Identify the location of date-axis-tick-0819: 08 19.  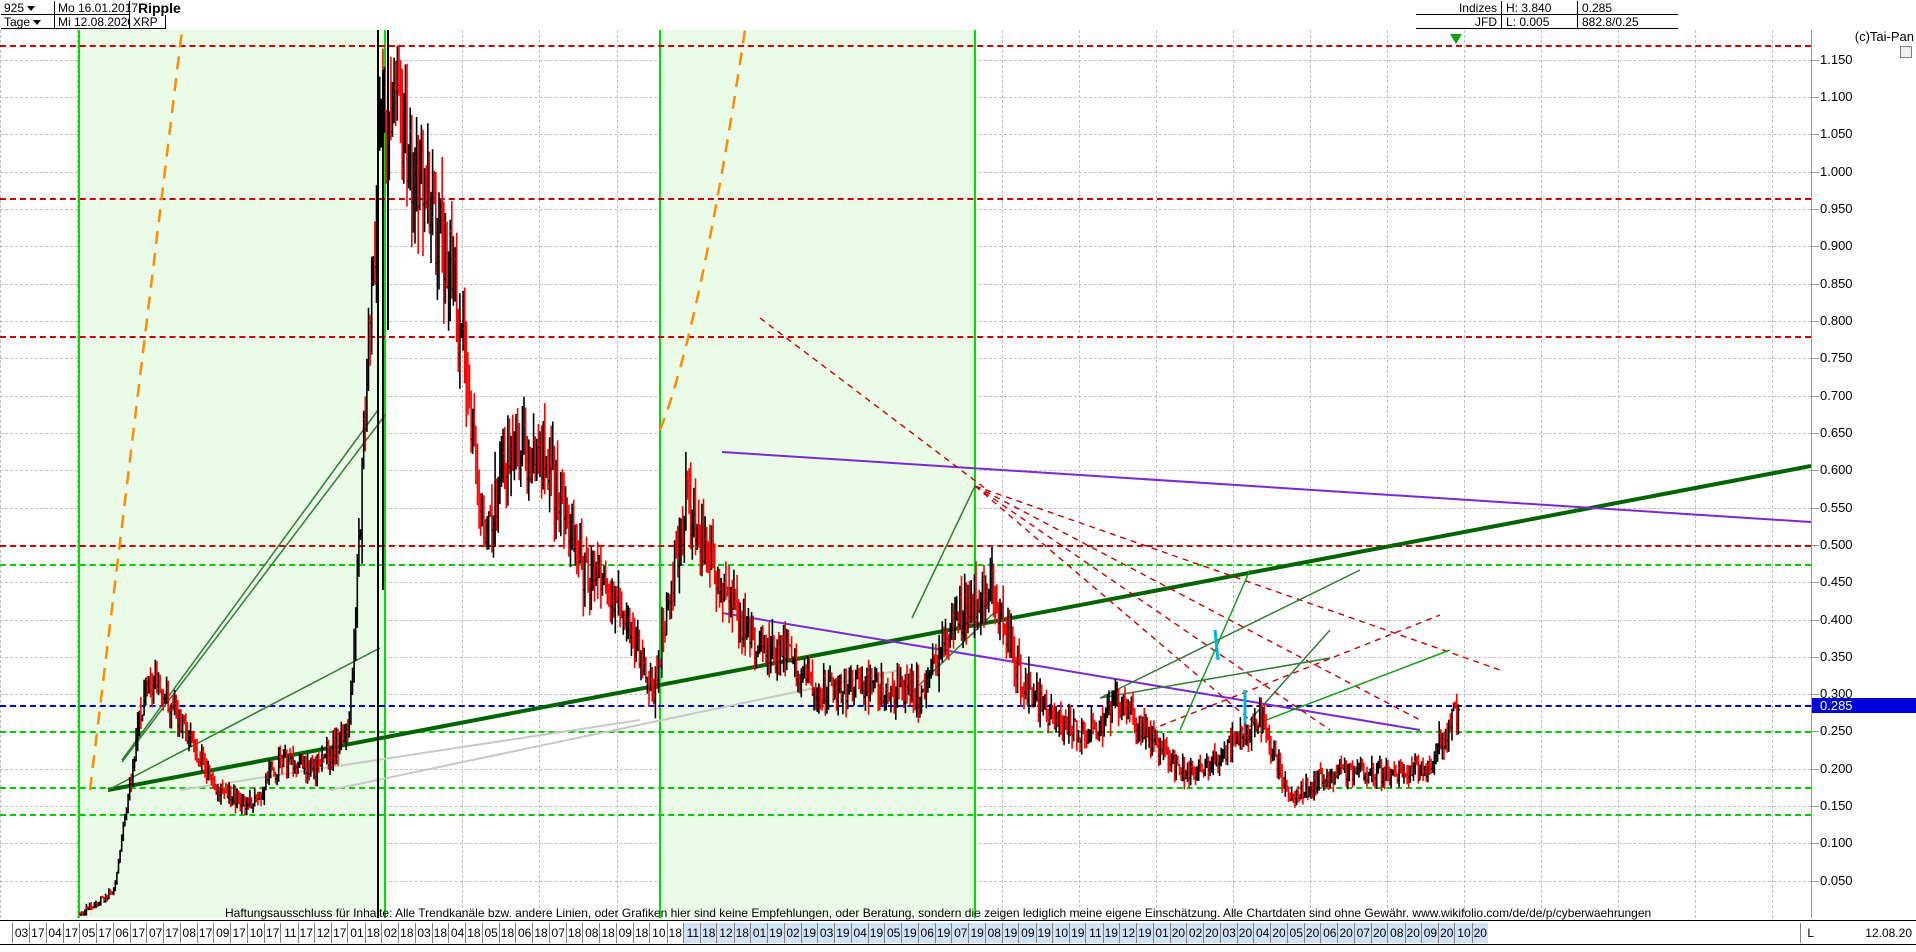
(1001, 933).